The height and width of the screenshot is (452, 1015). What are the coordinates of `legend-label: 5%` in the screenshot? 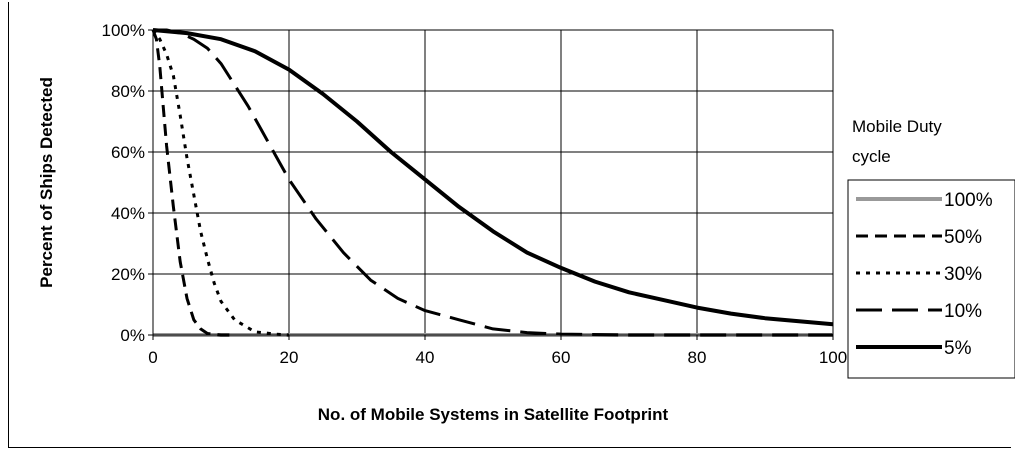 It's located at (958, 348).